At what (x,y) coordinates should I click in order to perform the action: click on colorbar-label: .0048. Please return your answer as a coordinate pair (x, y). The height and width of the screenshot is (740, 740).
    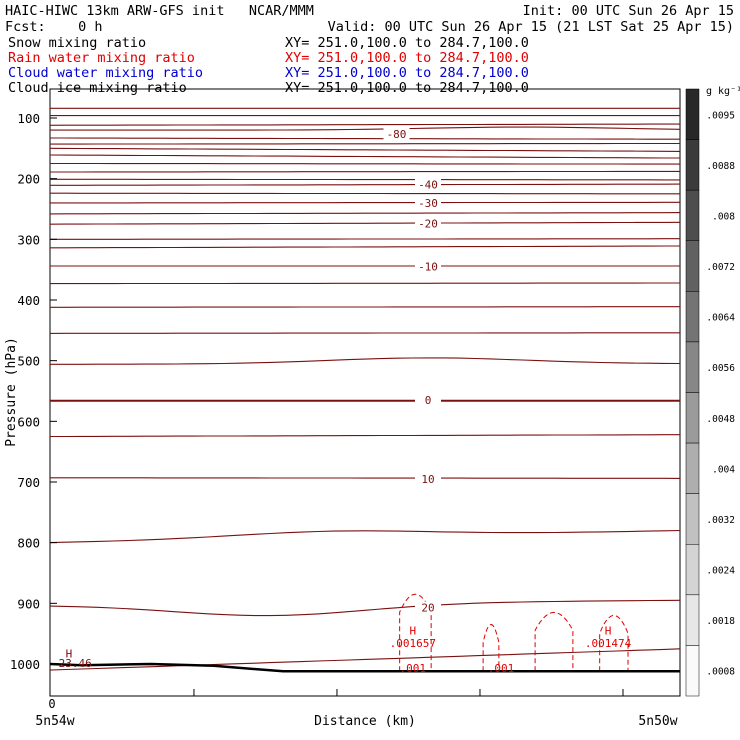
    Looking at the image, I should click on (720, 419).